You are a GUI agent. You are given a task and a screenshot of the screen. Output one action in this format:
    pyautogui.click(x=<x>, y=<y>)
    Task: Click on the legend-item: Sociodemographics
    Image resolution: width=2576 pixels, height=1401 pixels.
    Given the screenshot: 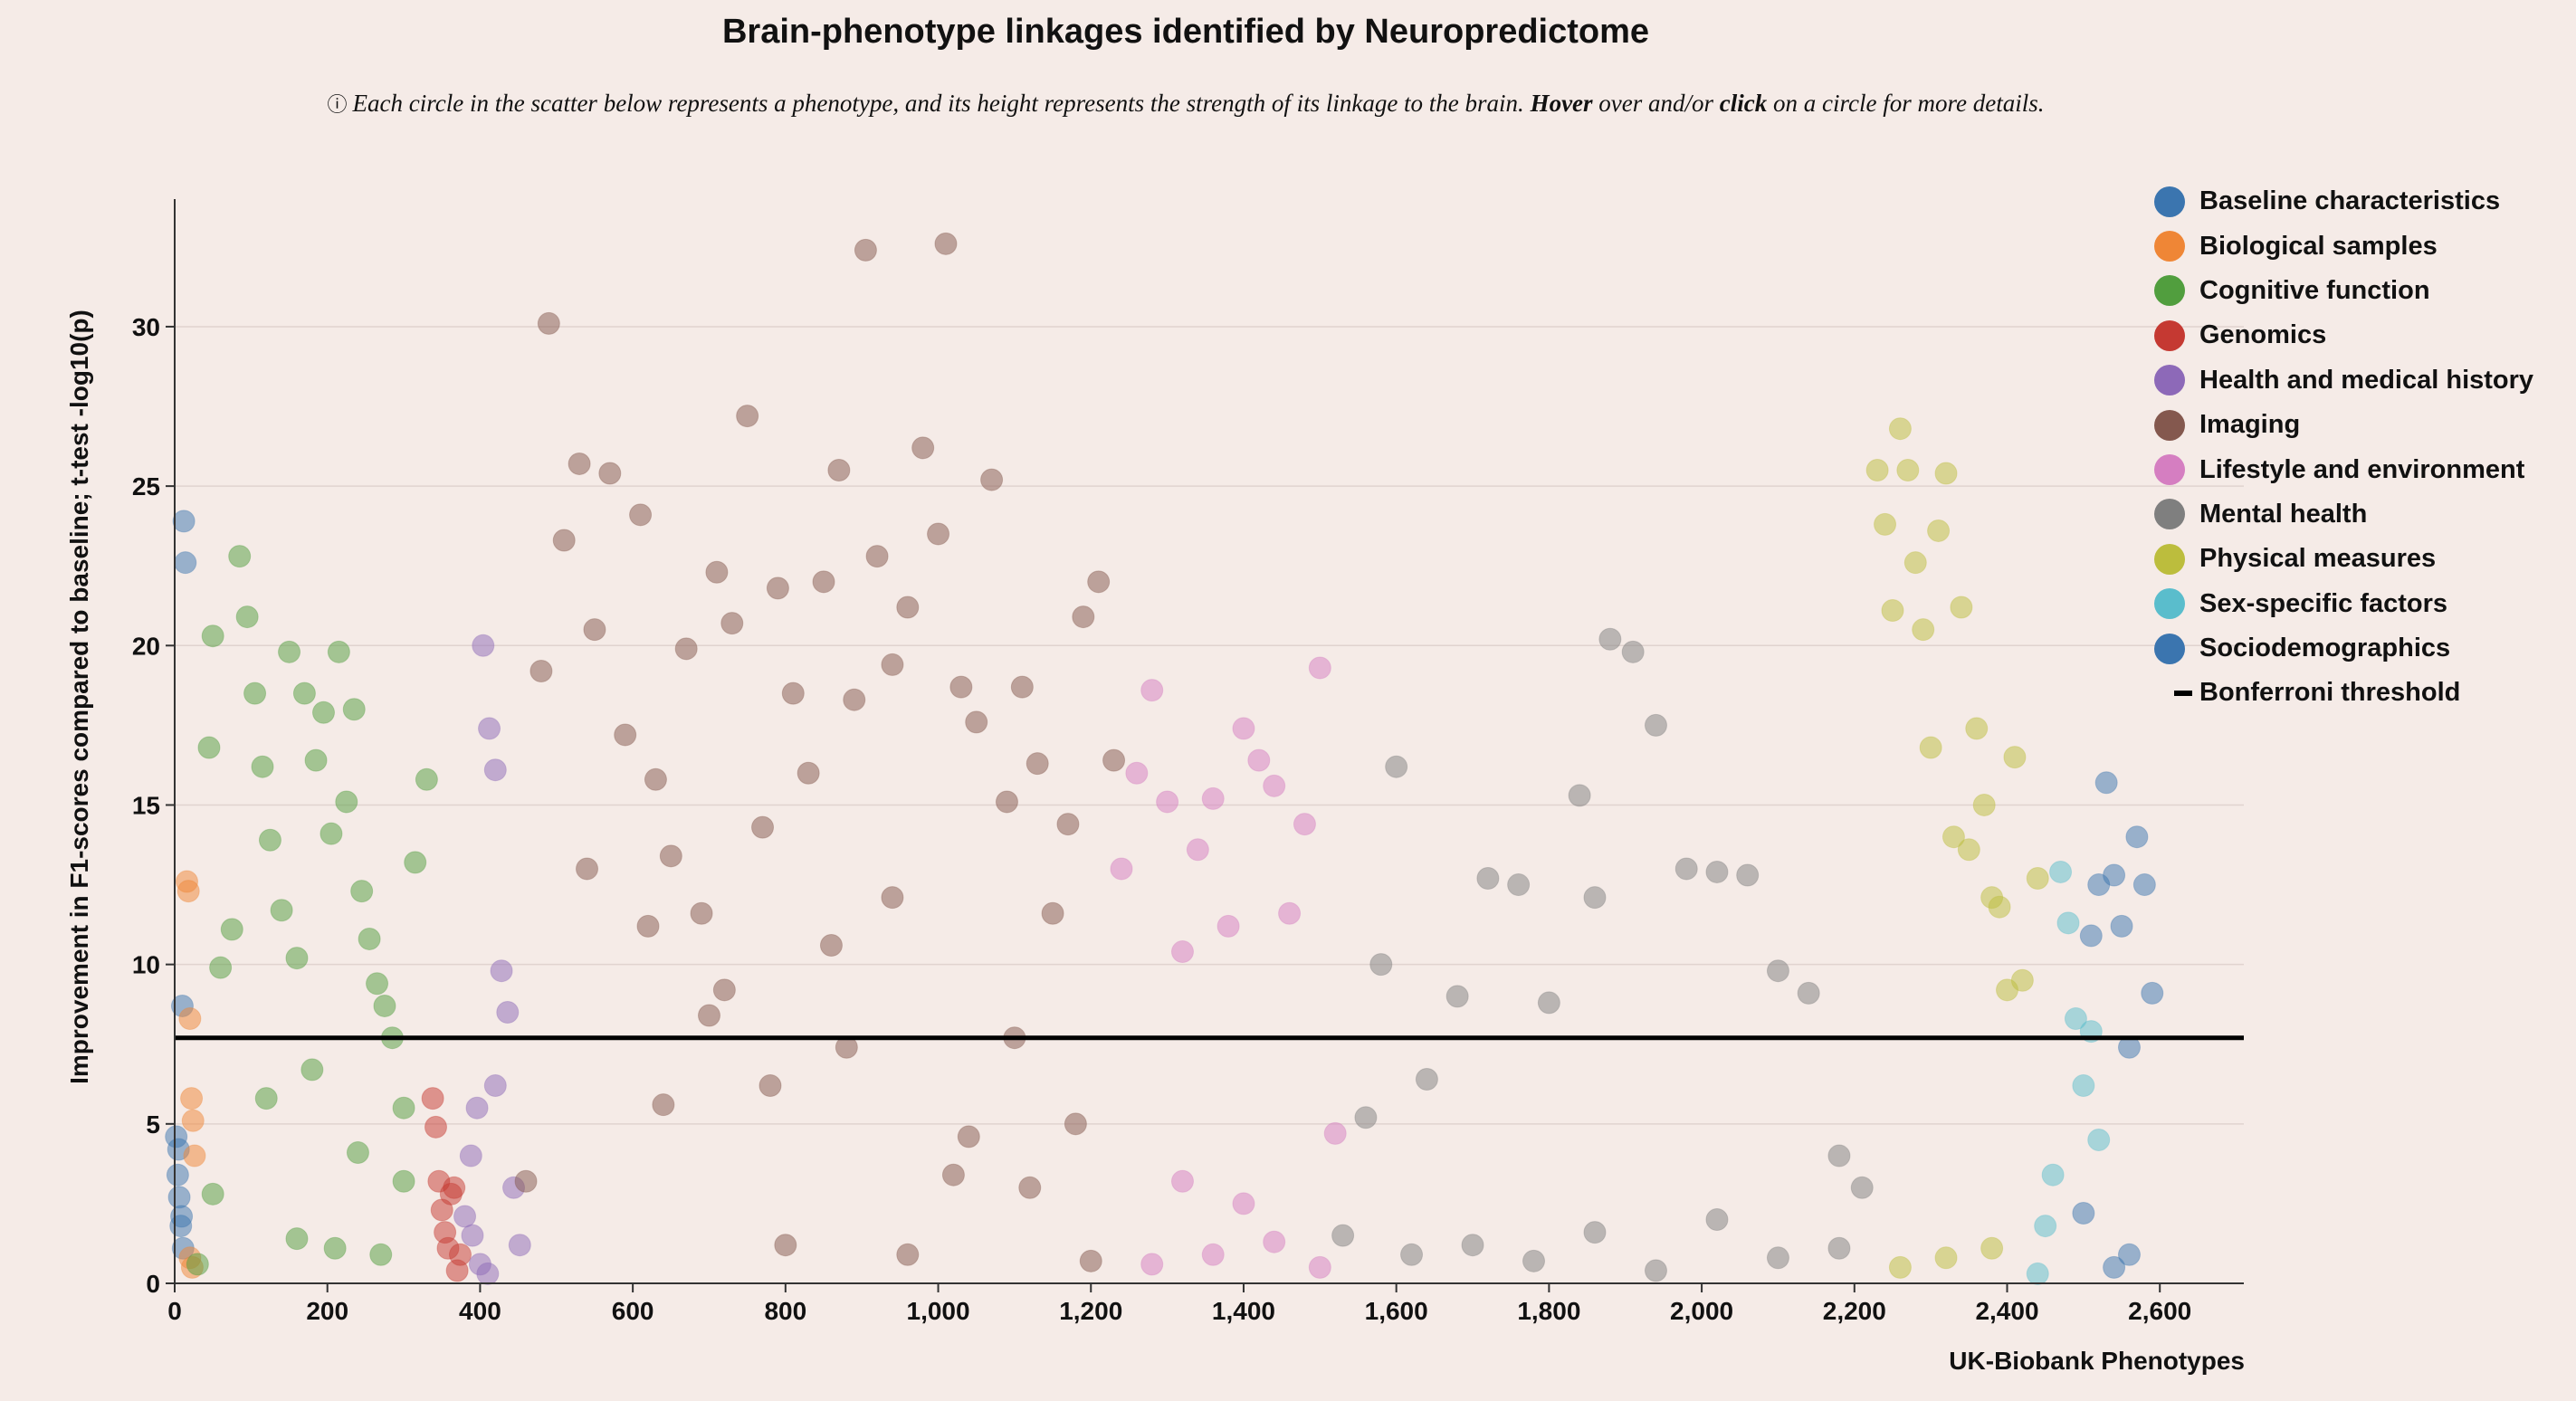 What is the action you would take?
    pyautogui.click(x=2343, y=648)
    